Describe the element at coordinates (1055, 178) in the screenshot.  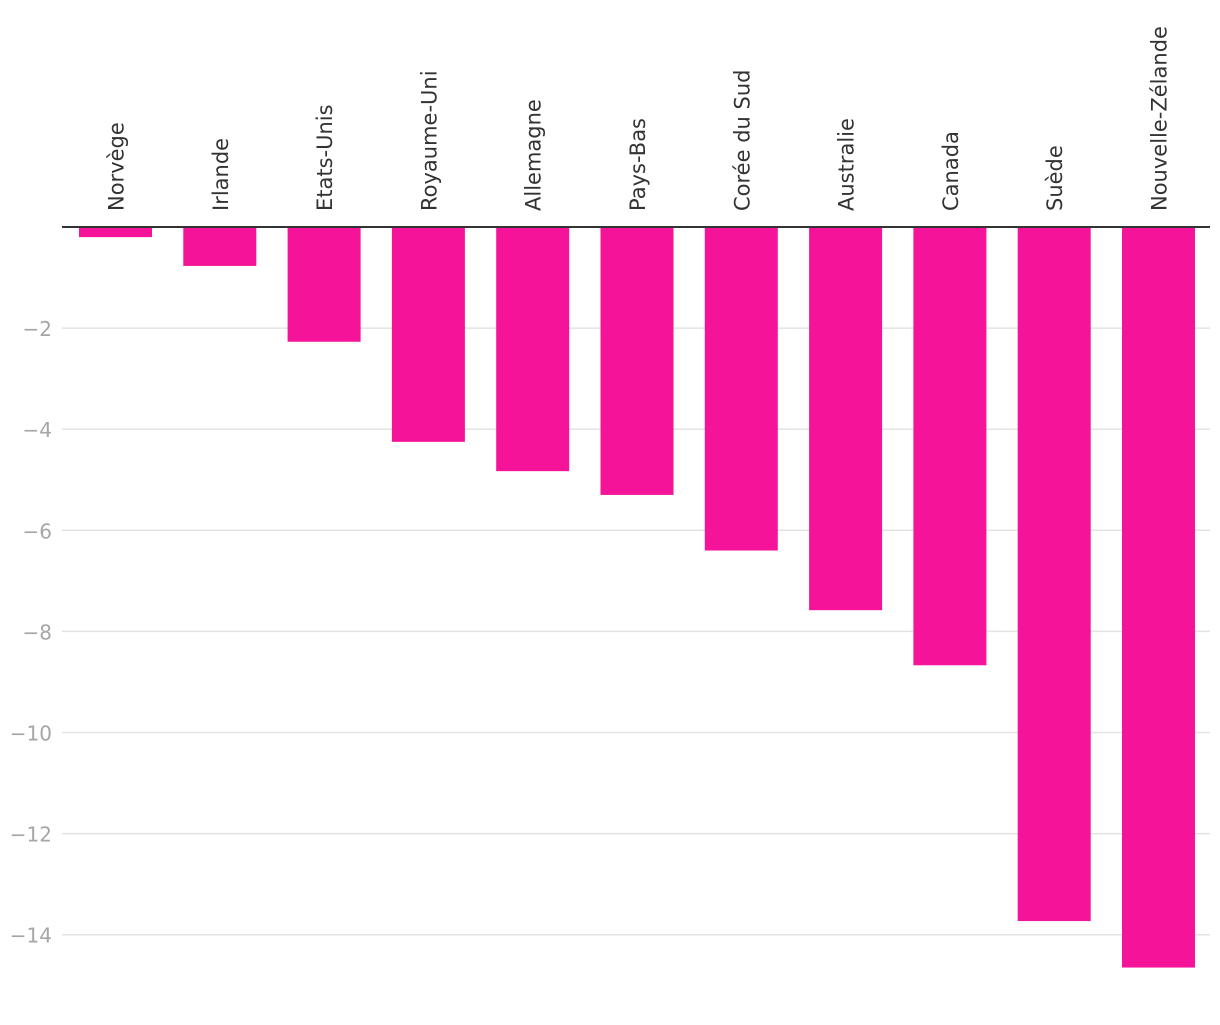
I see `category-label: Suède` at that location.